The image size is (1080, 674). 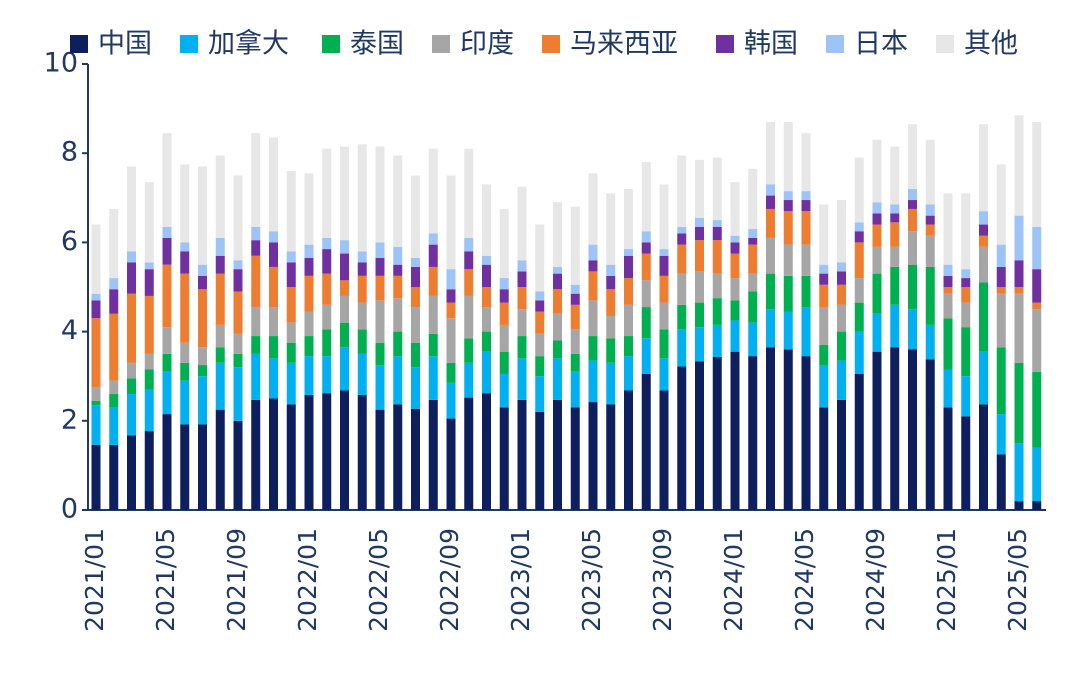 What do you see at coordinates (946, 580) in the screenshot?
I see `x-tick-label: 2025/01` at bounding box center [946, 580].